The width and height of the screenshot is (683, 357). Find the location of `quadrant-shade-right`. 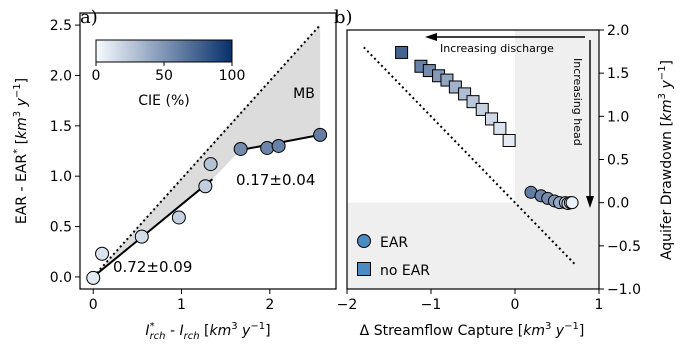

quadrant-shade-right is located at coordinates (557, 159).